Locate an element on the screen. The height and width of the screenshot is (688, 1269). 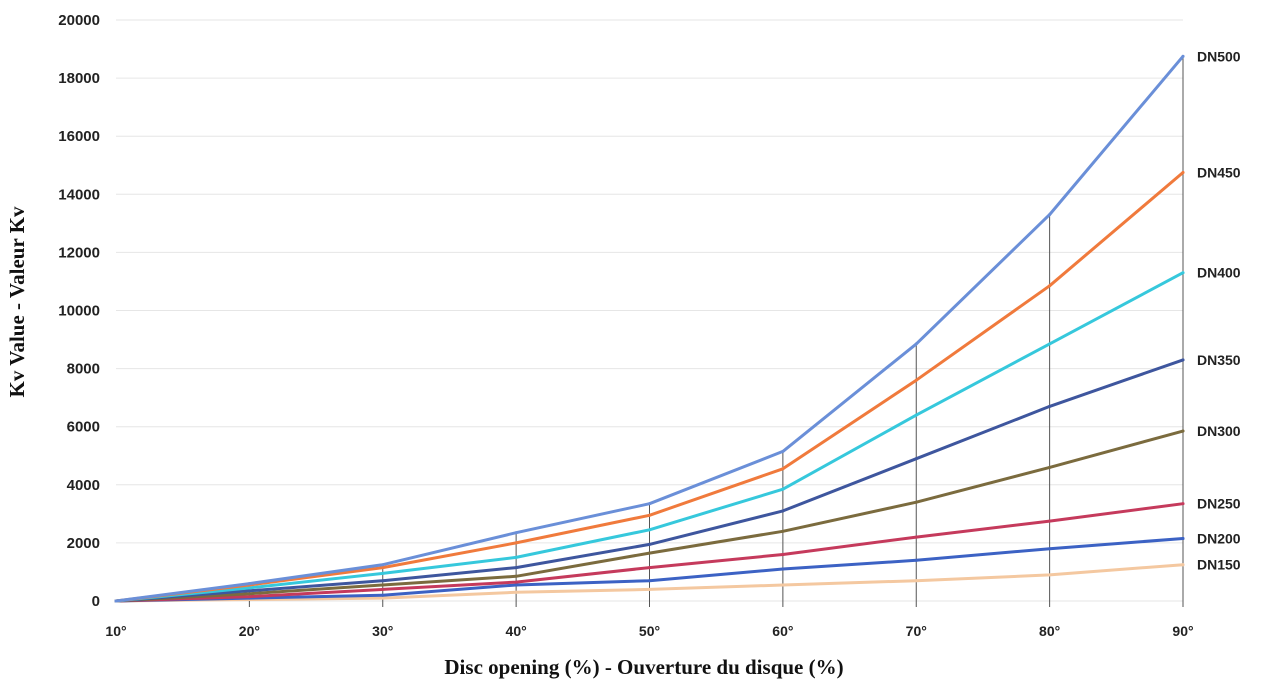
series-label-dn400: DN400 is located at coordinates (1219, 273).